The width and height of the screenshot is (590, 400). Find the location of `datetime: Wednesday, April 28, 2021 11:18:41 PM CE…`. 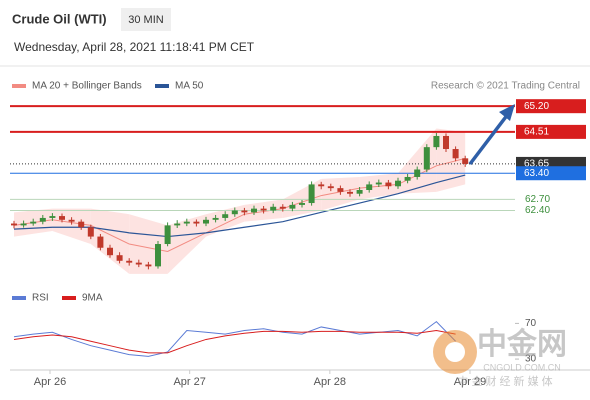

datetime: Wednesday, April 28, 2021 11:18:41 PM CE… is located at coordinates (134, 47).